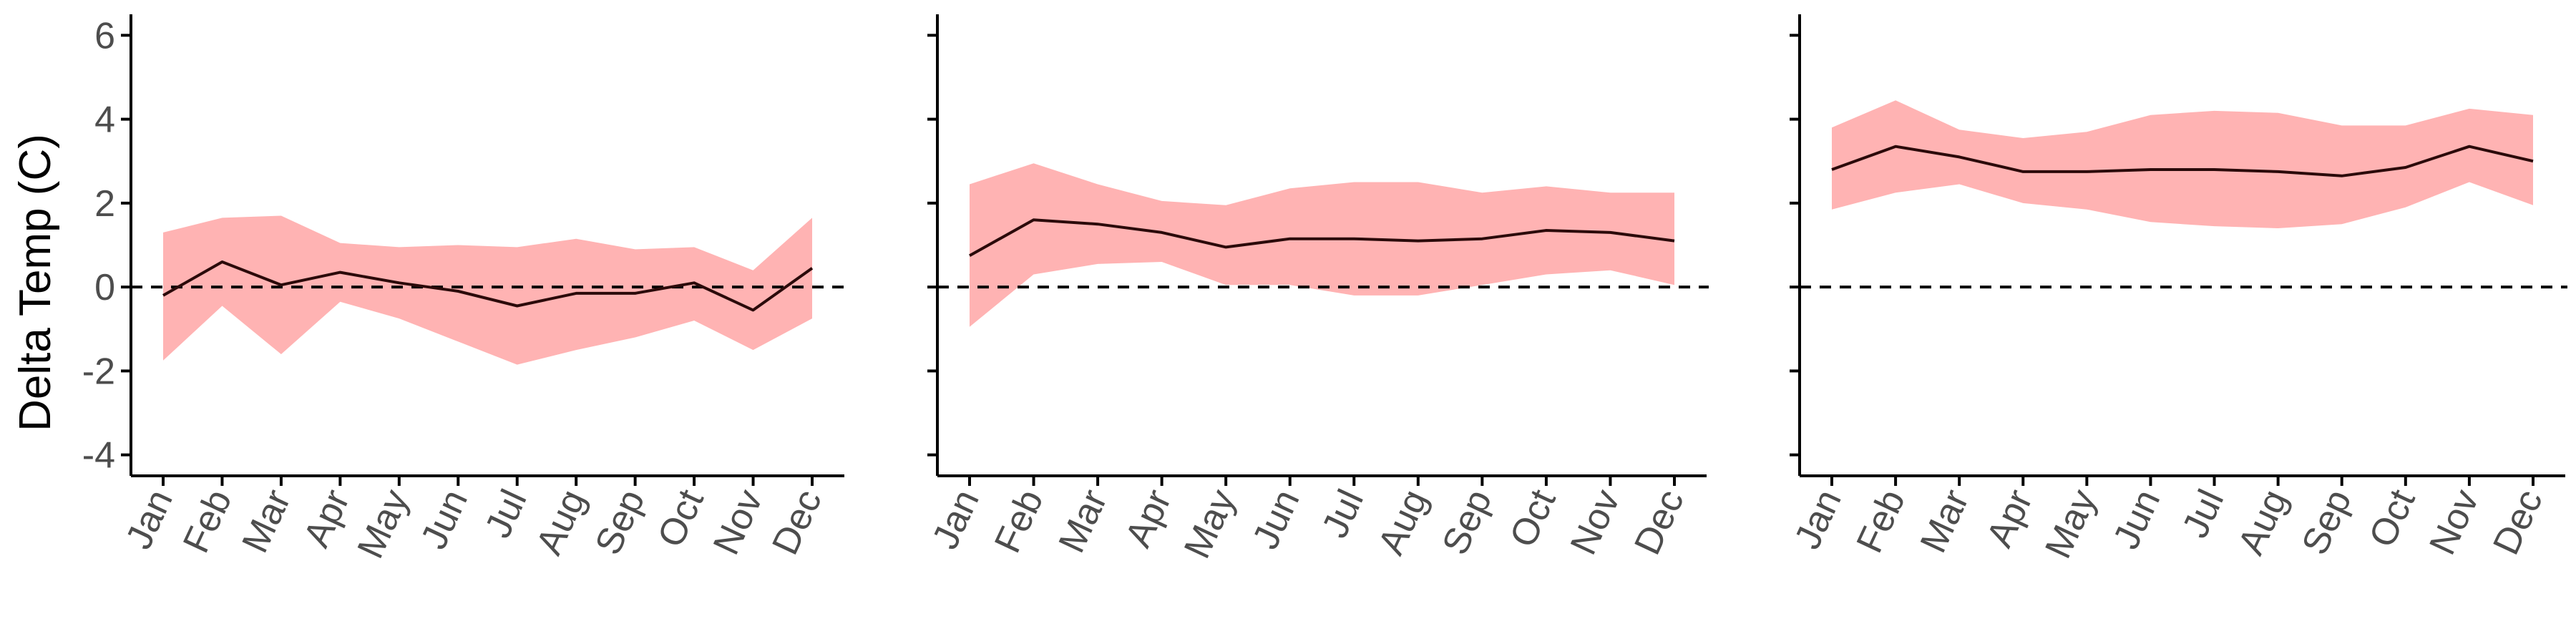  What do you see at coordinates (104, 204) in the screenshot?
I see `y-tick-label: 2` at bounding box center [104, 204].